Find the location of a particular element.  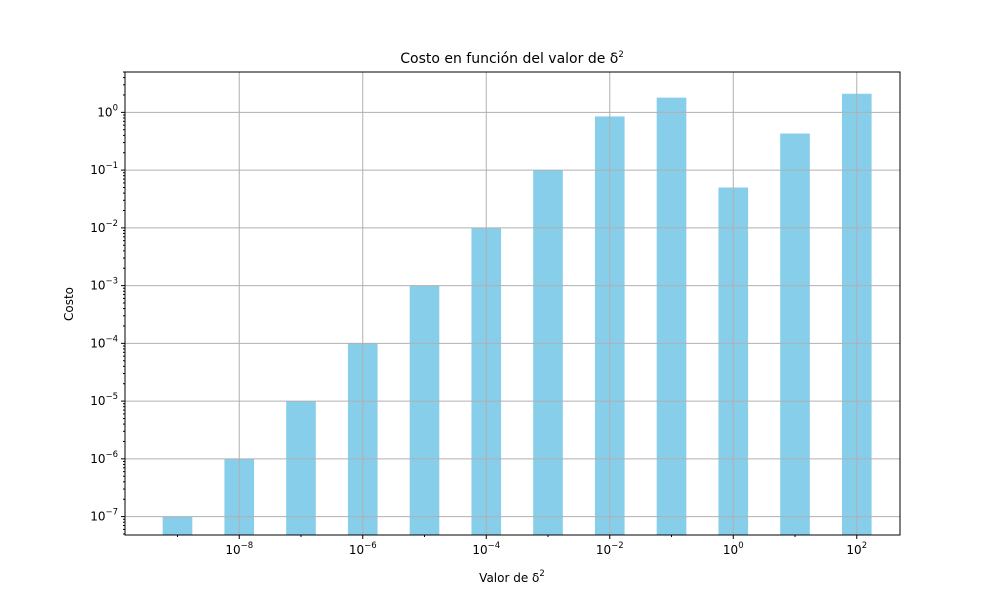

x-axis-ticks: 10⁻⁸ 10⁻⁶ 10⁻⁴ 10⁻² 10⁰ 10² is located at coordinates (521, 546).